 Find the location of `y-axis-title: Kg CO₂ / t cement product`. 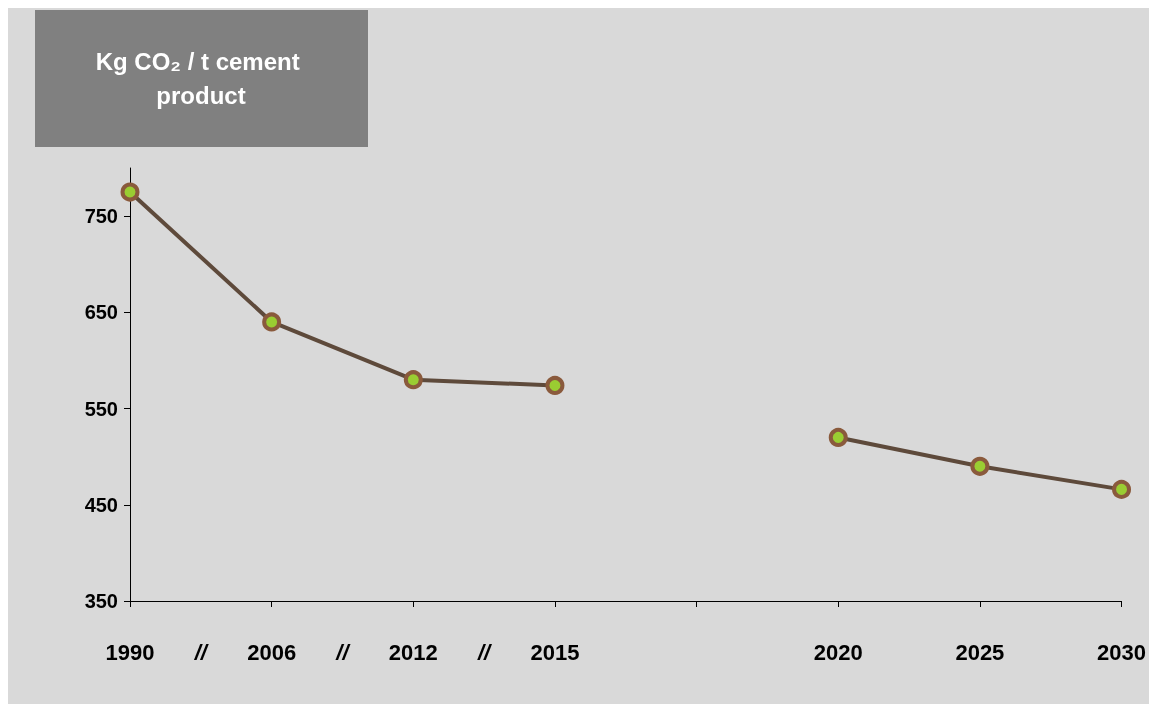

y-axis-title: Kg CO₂ / t cement product is located at coordinates (201, 78).